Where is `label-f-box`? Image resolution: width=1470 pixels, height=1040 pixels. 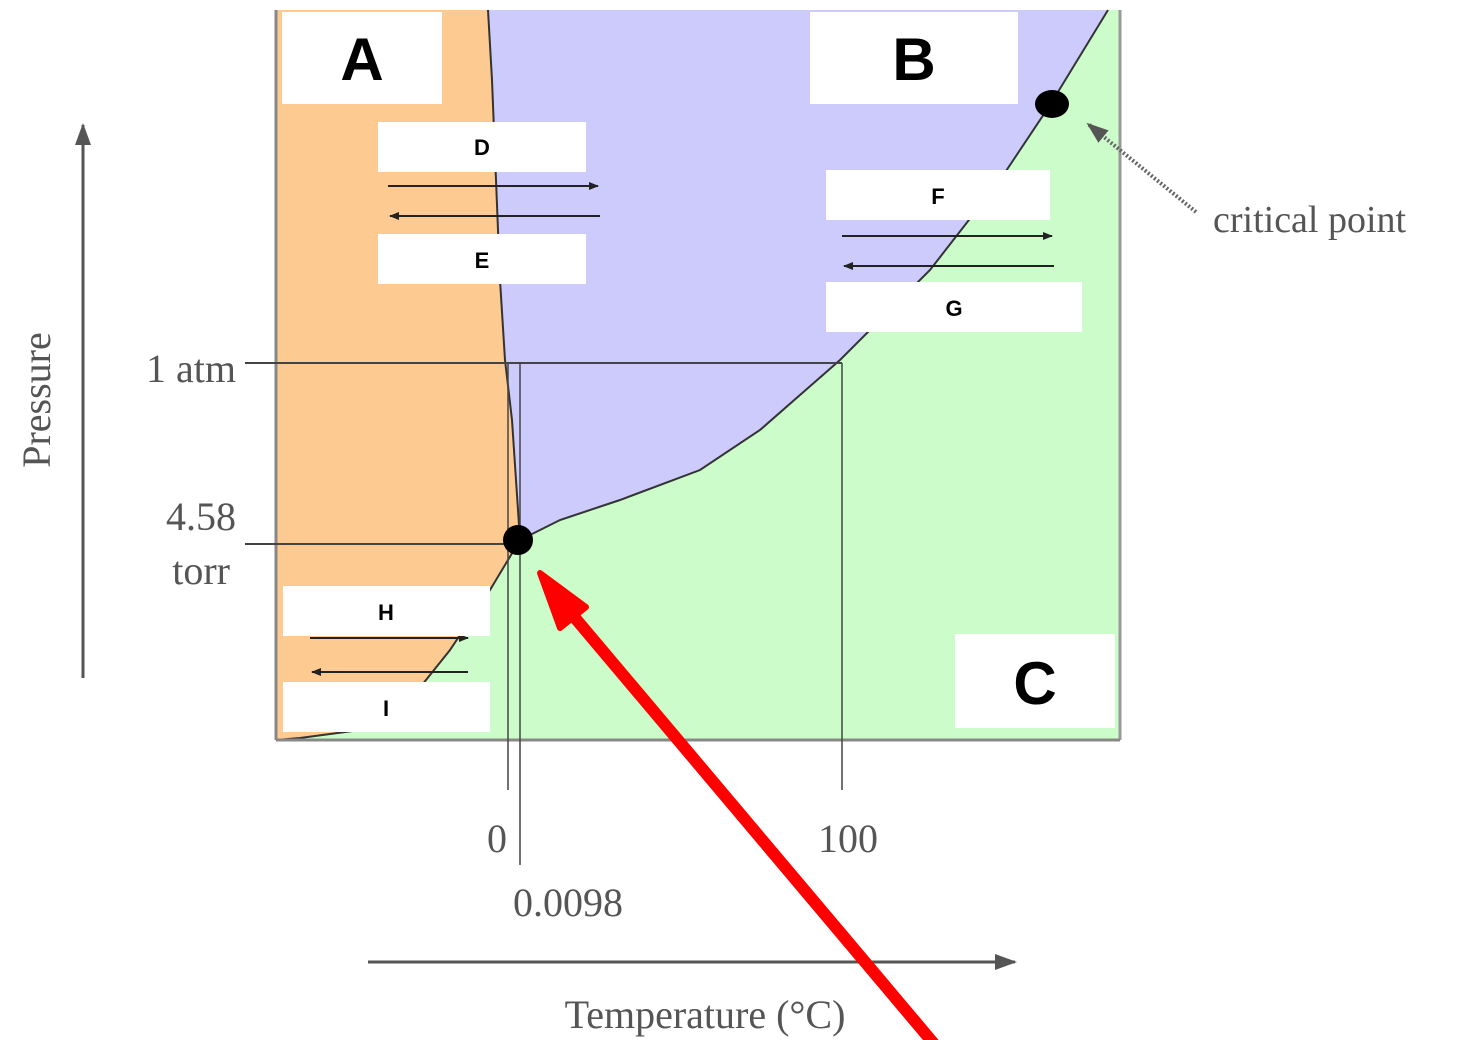 label-f-box is located at coordinates (938, 195).